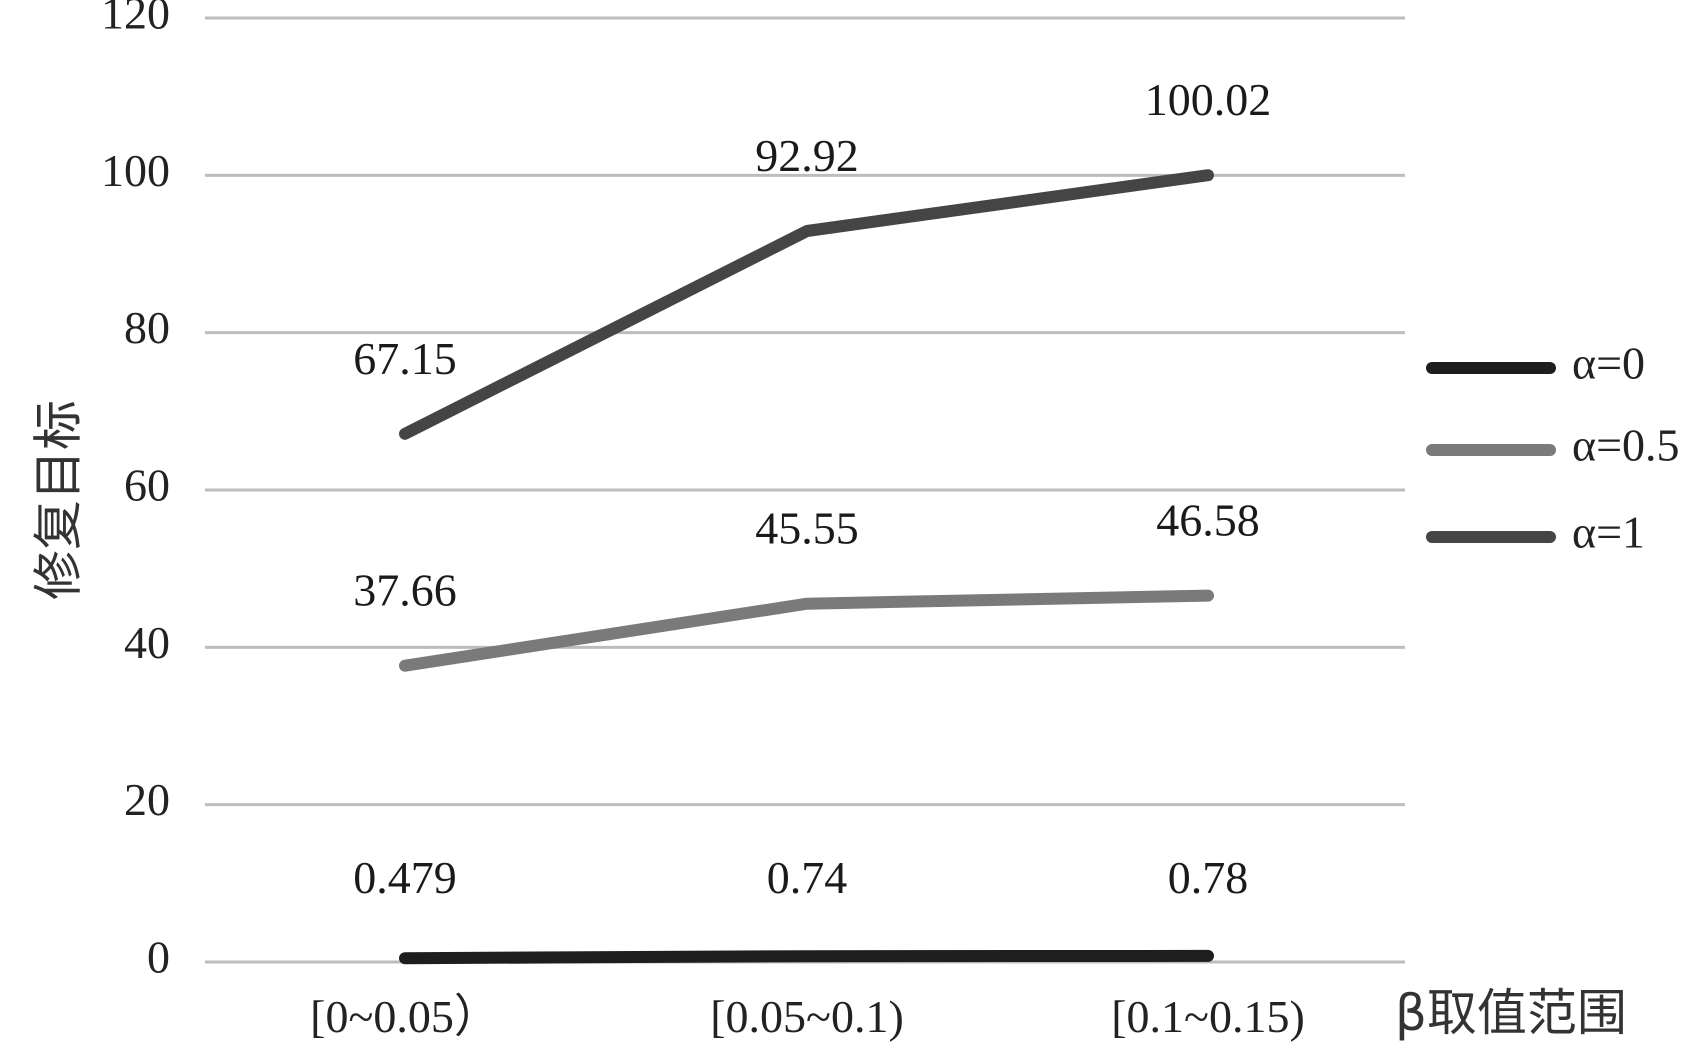 The image size is (1703, 1058). I want to click on data-label: 100.02, so click(1208, 99).